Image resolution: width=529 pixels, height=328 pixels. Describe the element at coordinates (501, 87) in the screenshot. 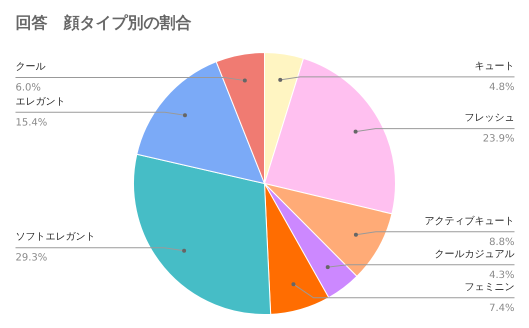

I see `data-label: 4.8%` at that location.